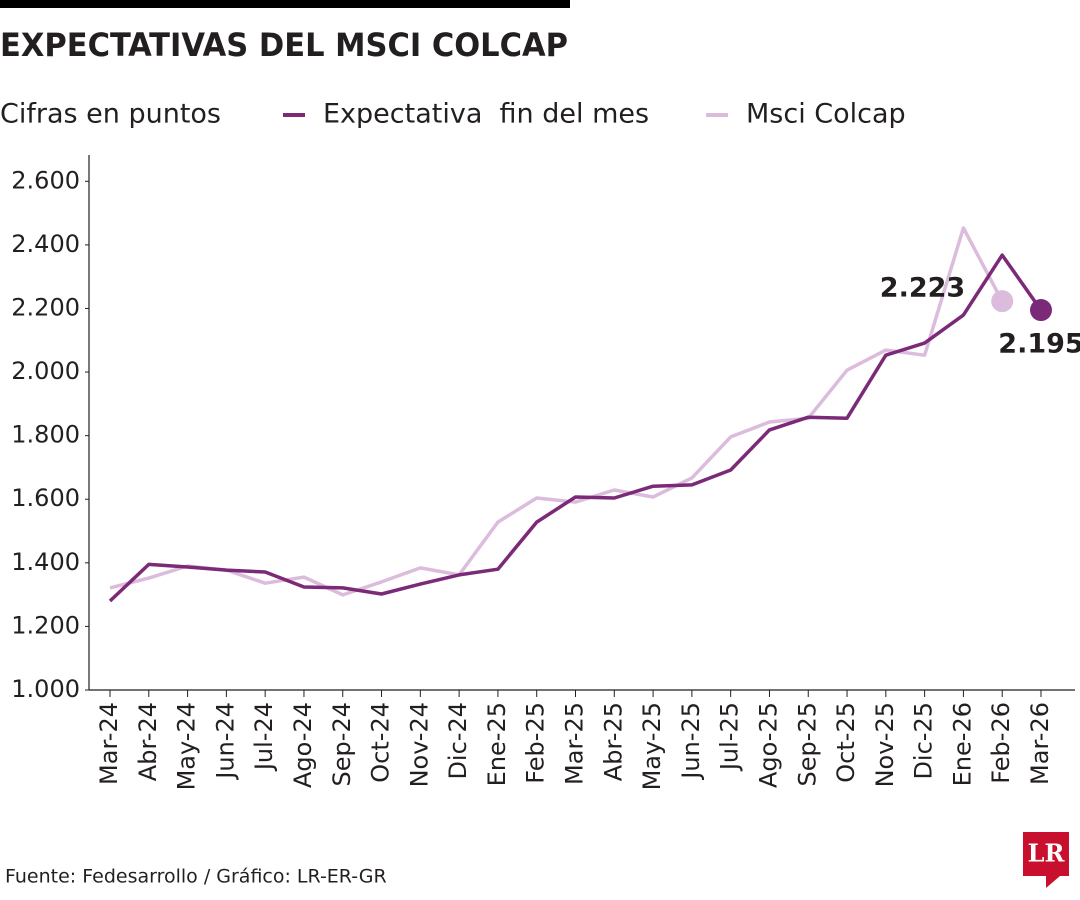 The height and width of the screenshot is (900, 1080). What do you see at coordinates (148, 741) in the screenshot?
I see `x-tick-label: Abr-24` at bounding box center [148, 741].